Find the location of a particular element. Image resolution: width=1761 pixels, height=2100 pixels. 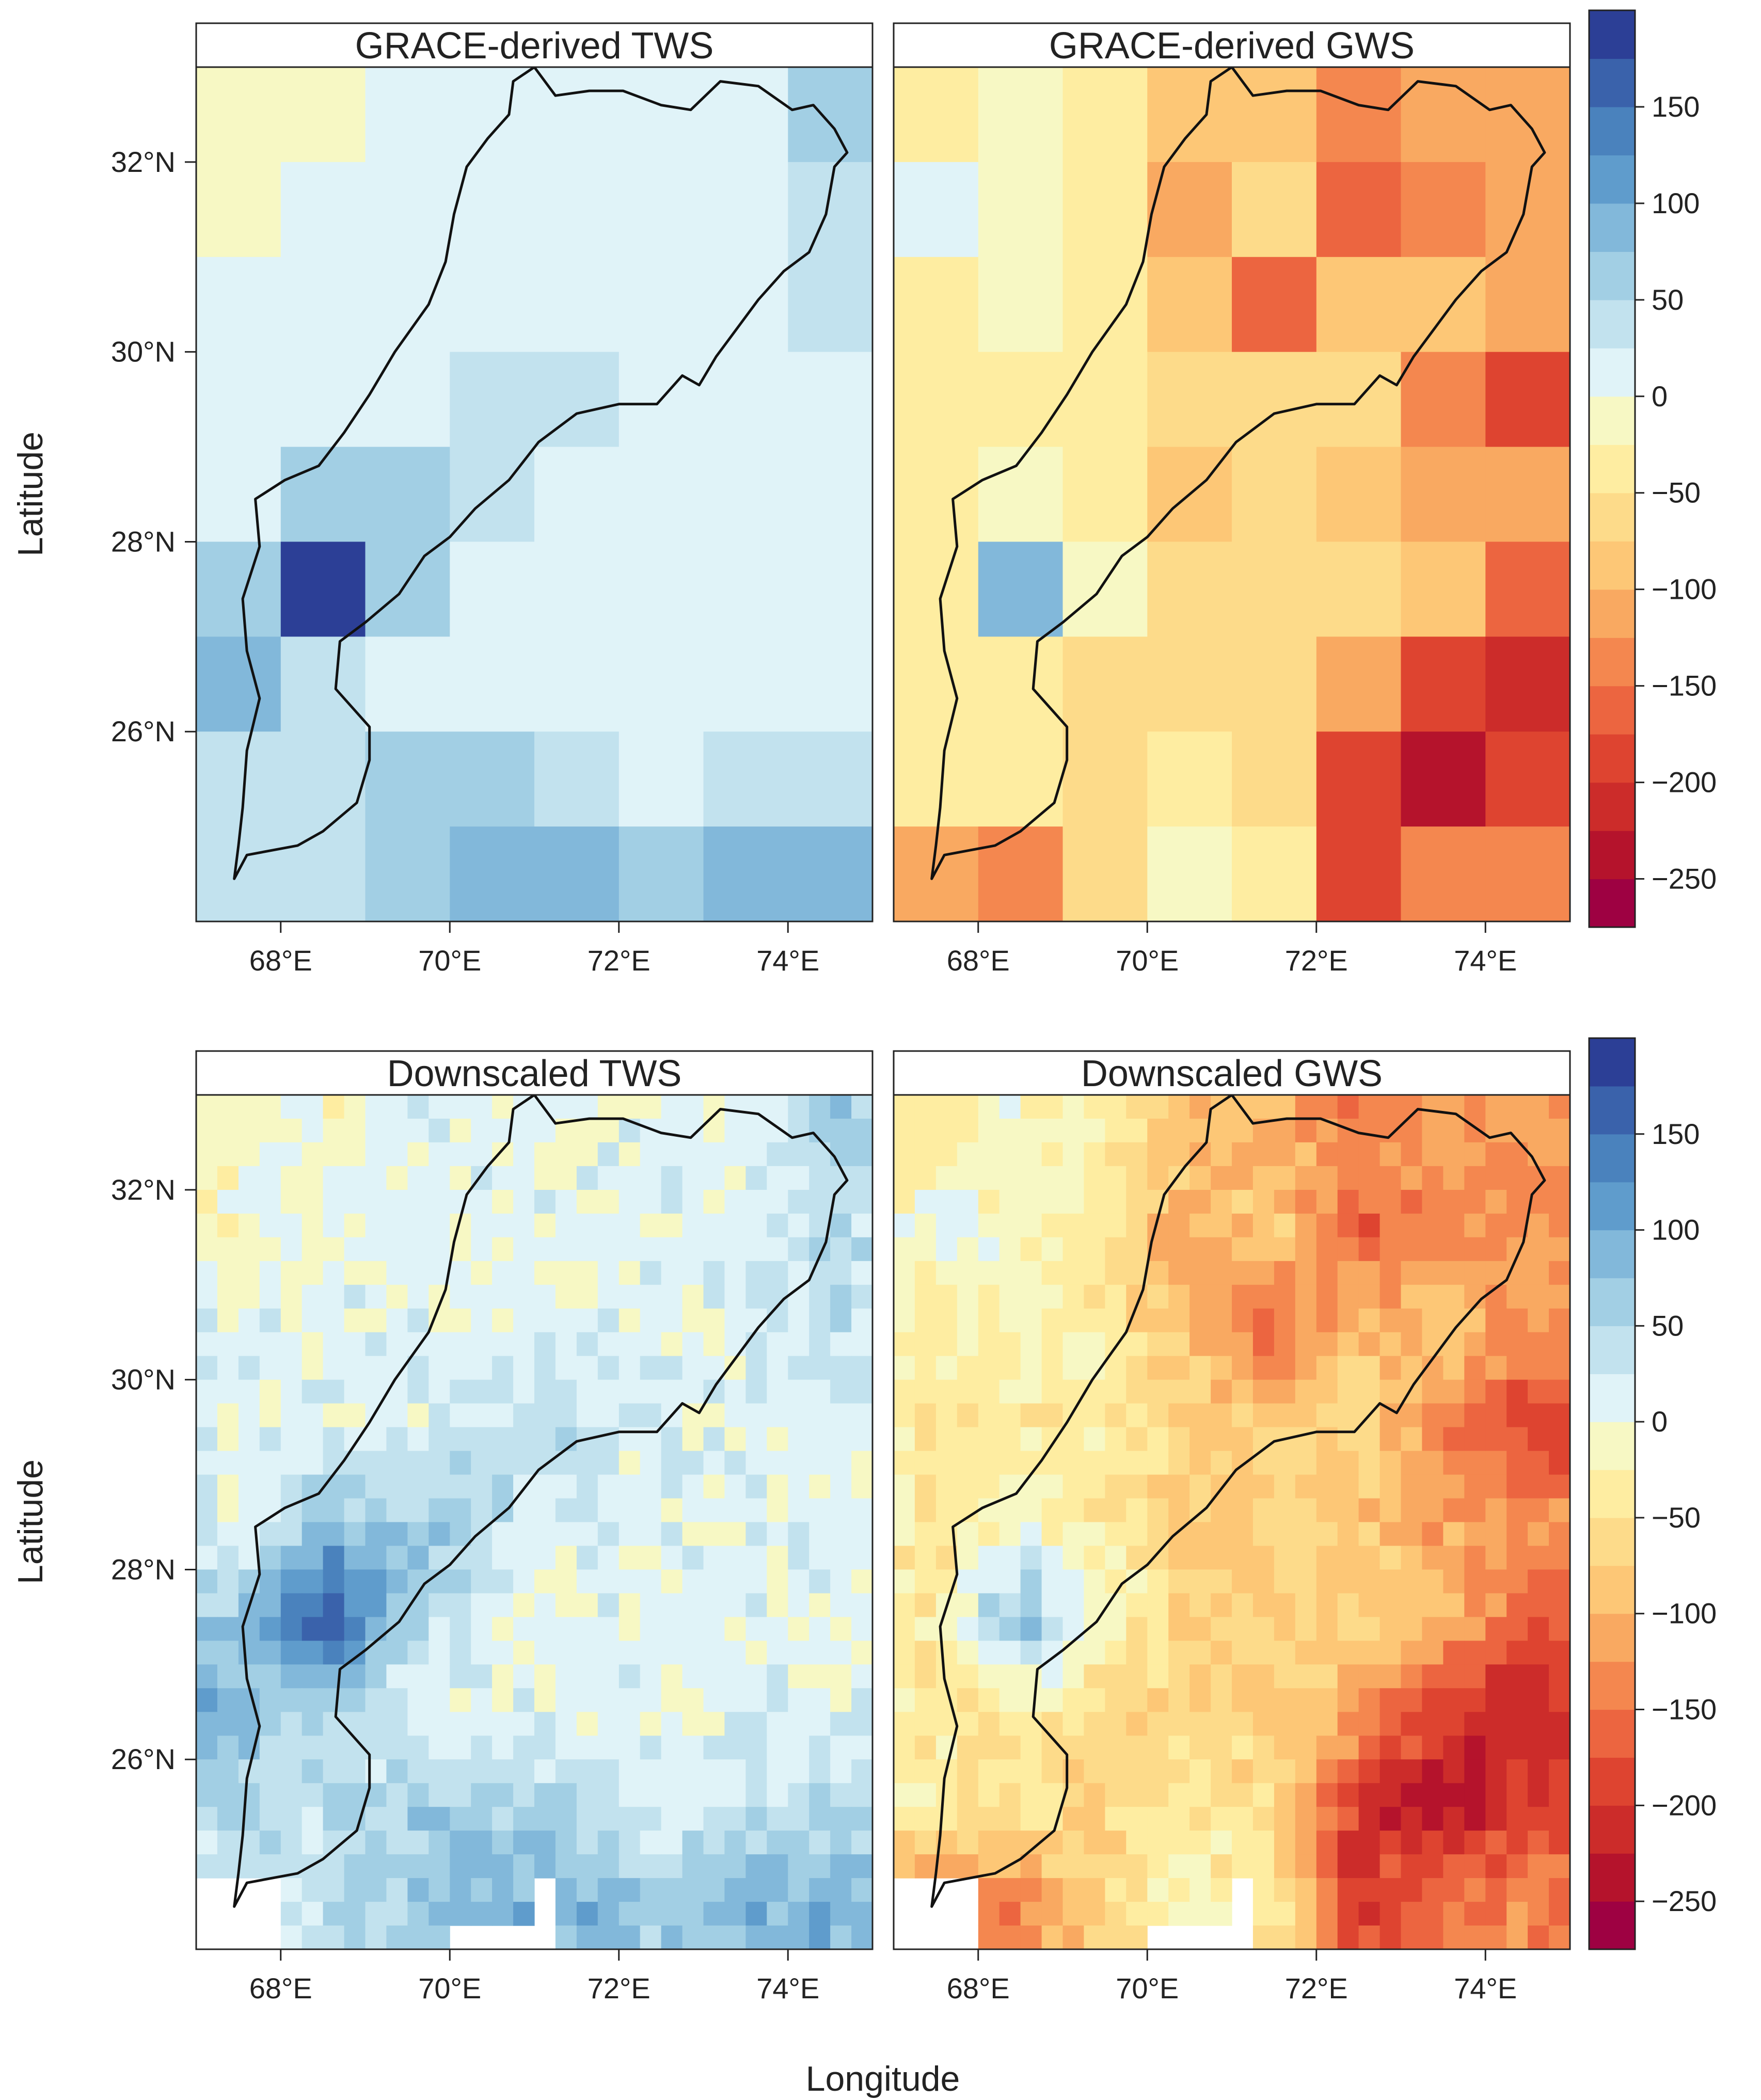

x-tick-label: 72°E is located at coordinates (1316, 960).